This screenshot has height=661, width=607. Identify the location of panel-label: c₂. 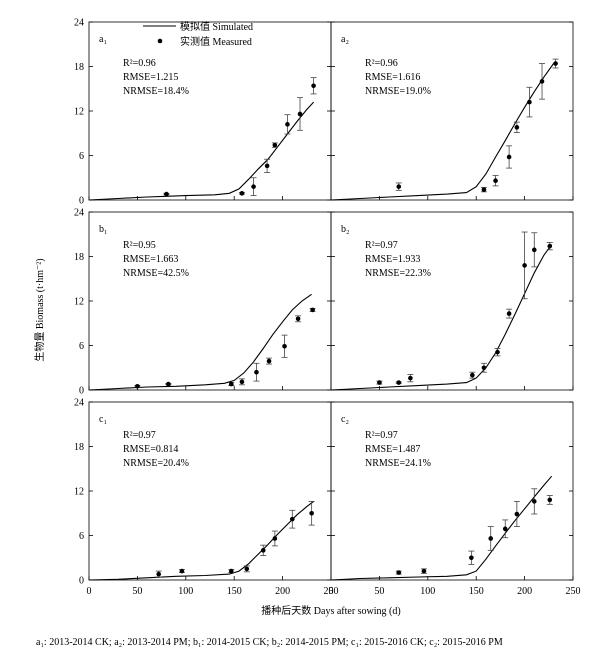
(345, 419).